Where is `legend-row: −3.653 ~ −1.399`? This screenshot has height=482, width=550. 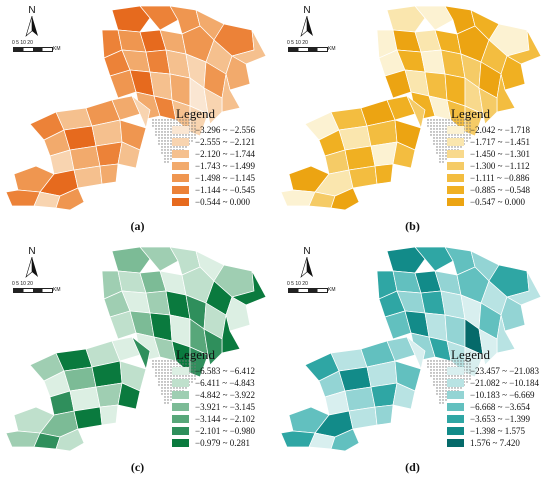
legend-row: −3.653 ~ −1.399 is located at coordinates (498, 419).